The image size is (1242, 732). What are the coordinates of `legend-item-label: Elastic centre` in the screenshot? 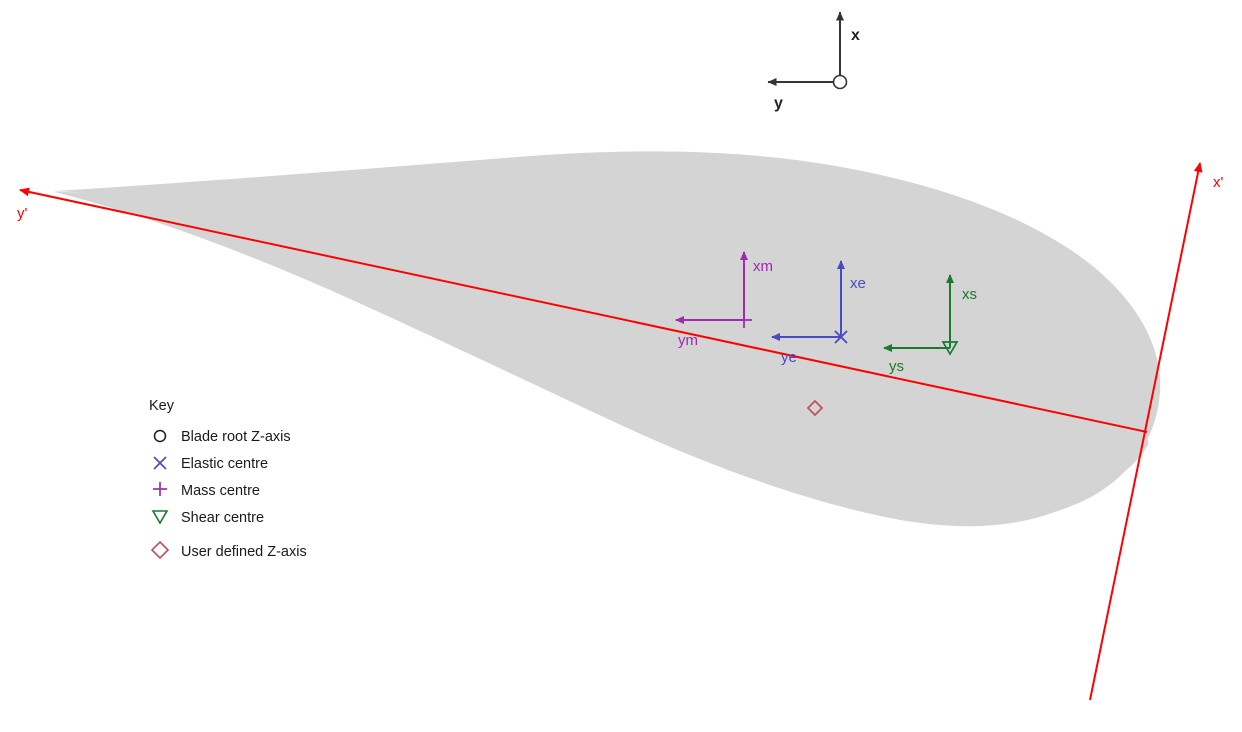 It's located at (224, 464).